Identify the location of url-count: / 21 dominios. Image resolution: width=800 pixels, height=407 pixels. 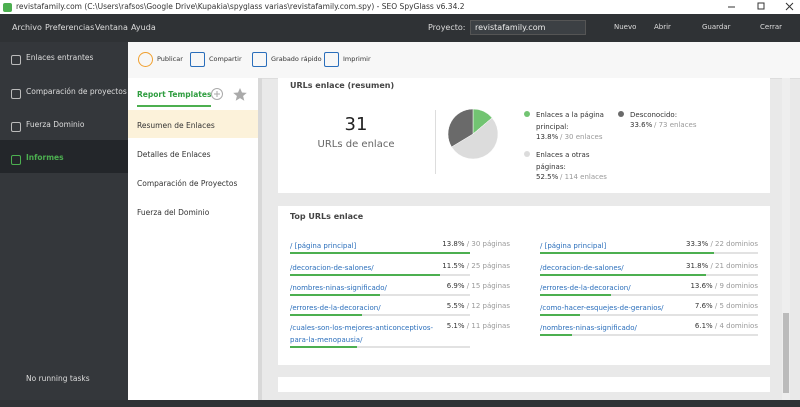
(734, 266).